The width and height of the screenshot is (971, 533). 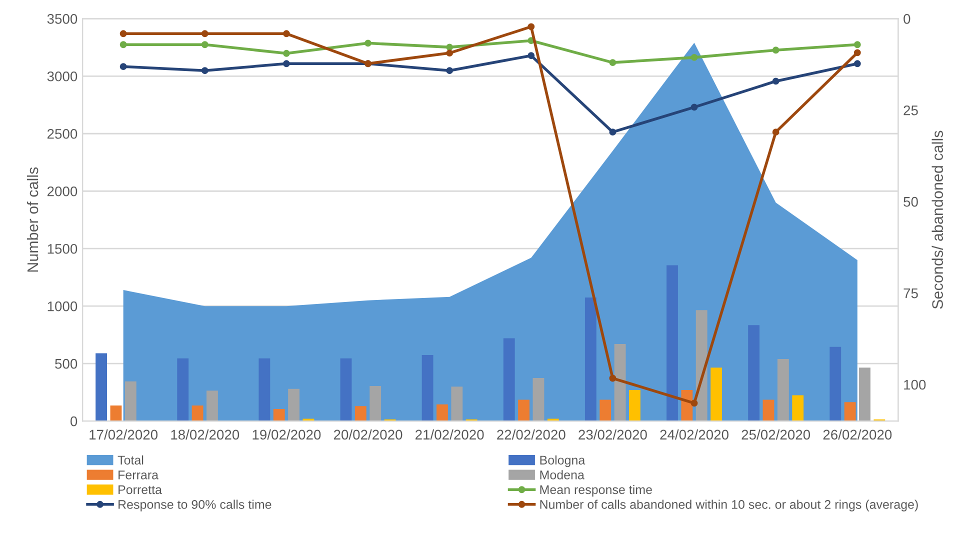 I want to click on legend-label: Porretta, so click(x=140, y=489).